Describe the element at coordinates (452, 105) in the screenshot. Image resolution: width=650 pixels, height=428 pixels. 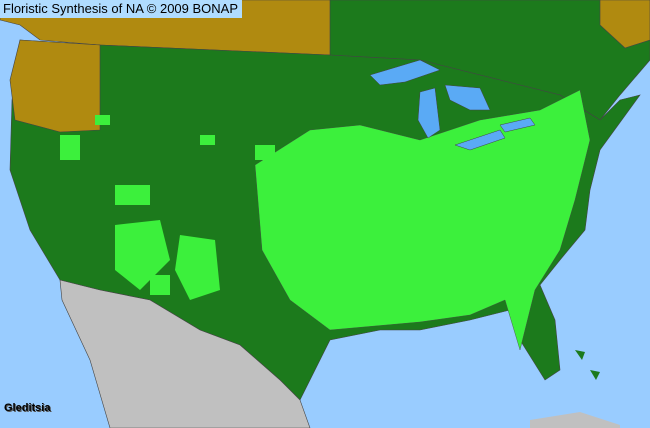
I see `great-lakes` at that location.